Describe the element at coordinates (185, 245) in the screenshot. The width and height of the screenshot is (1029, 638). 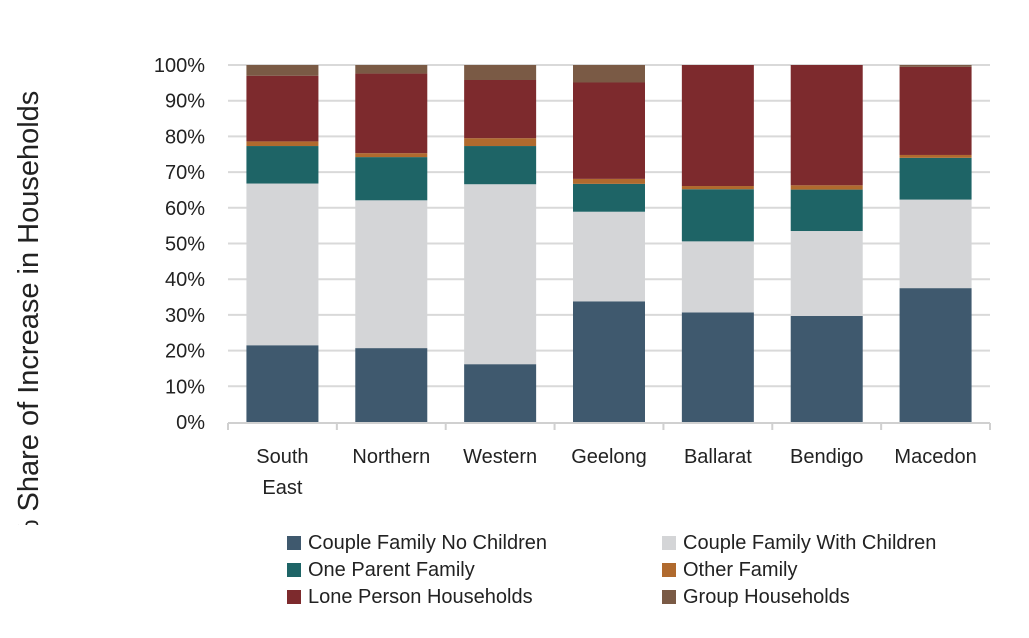
I see `y-tick-label: 50%` at that location.